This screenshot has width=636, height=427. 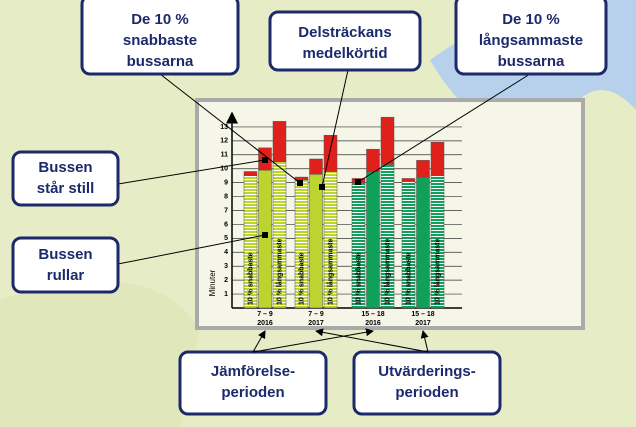 I want to click on y-tick-label: 10, so click(x=224, y=169).